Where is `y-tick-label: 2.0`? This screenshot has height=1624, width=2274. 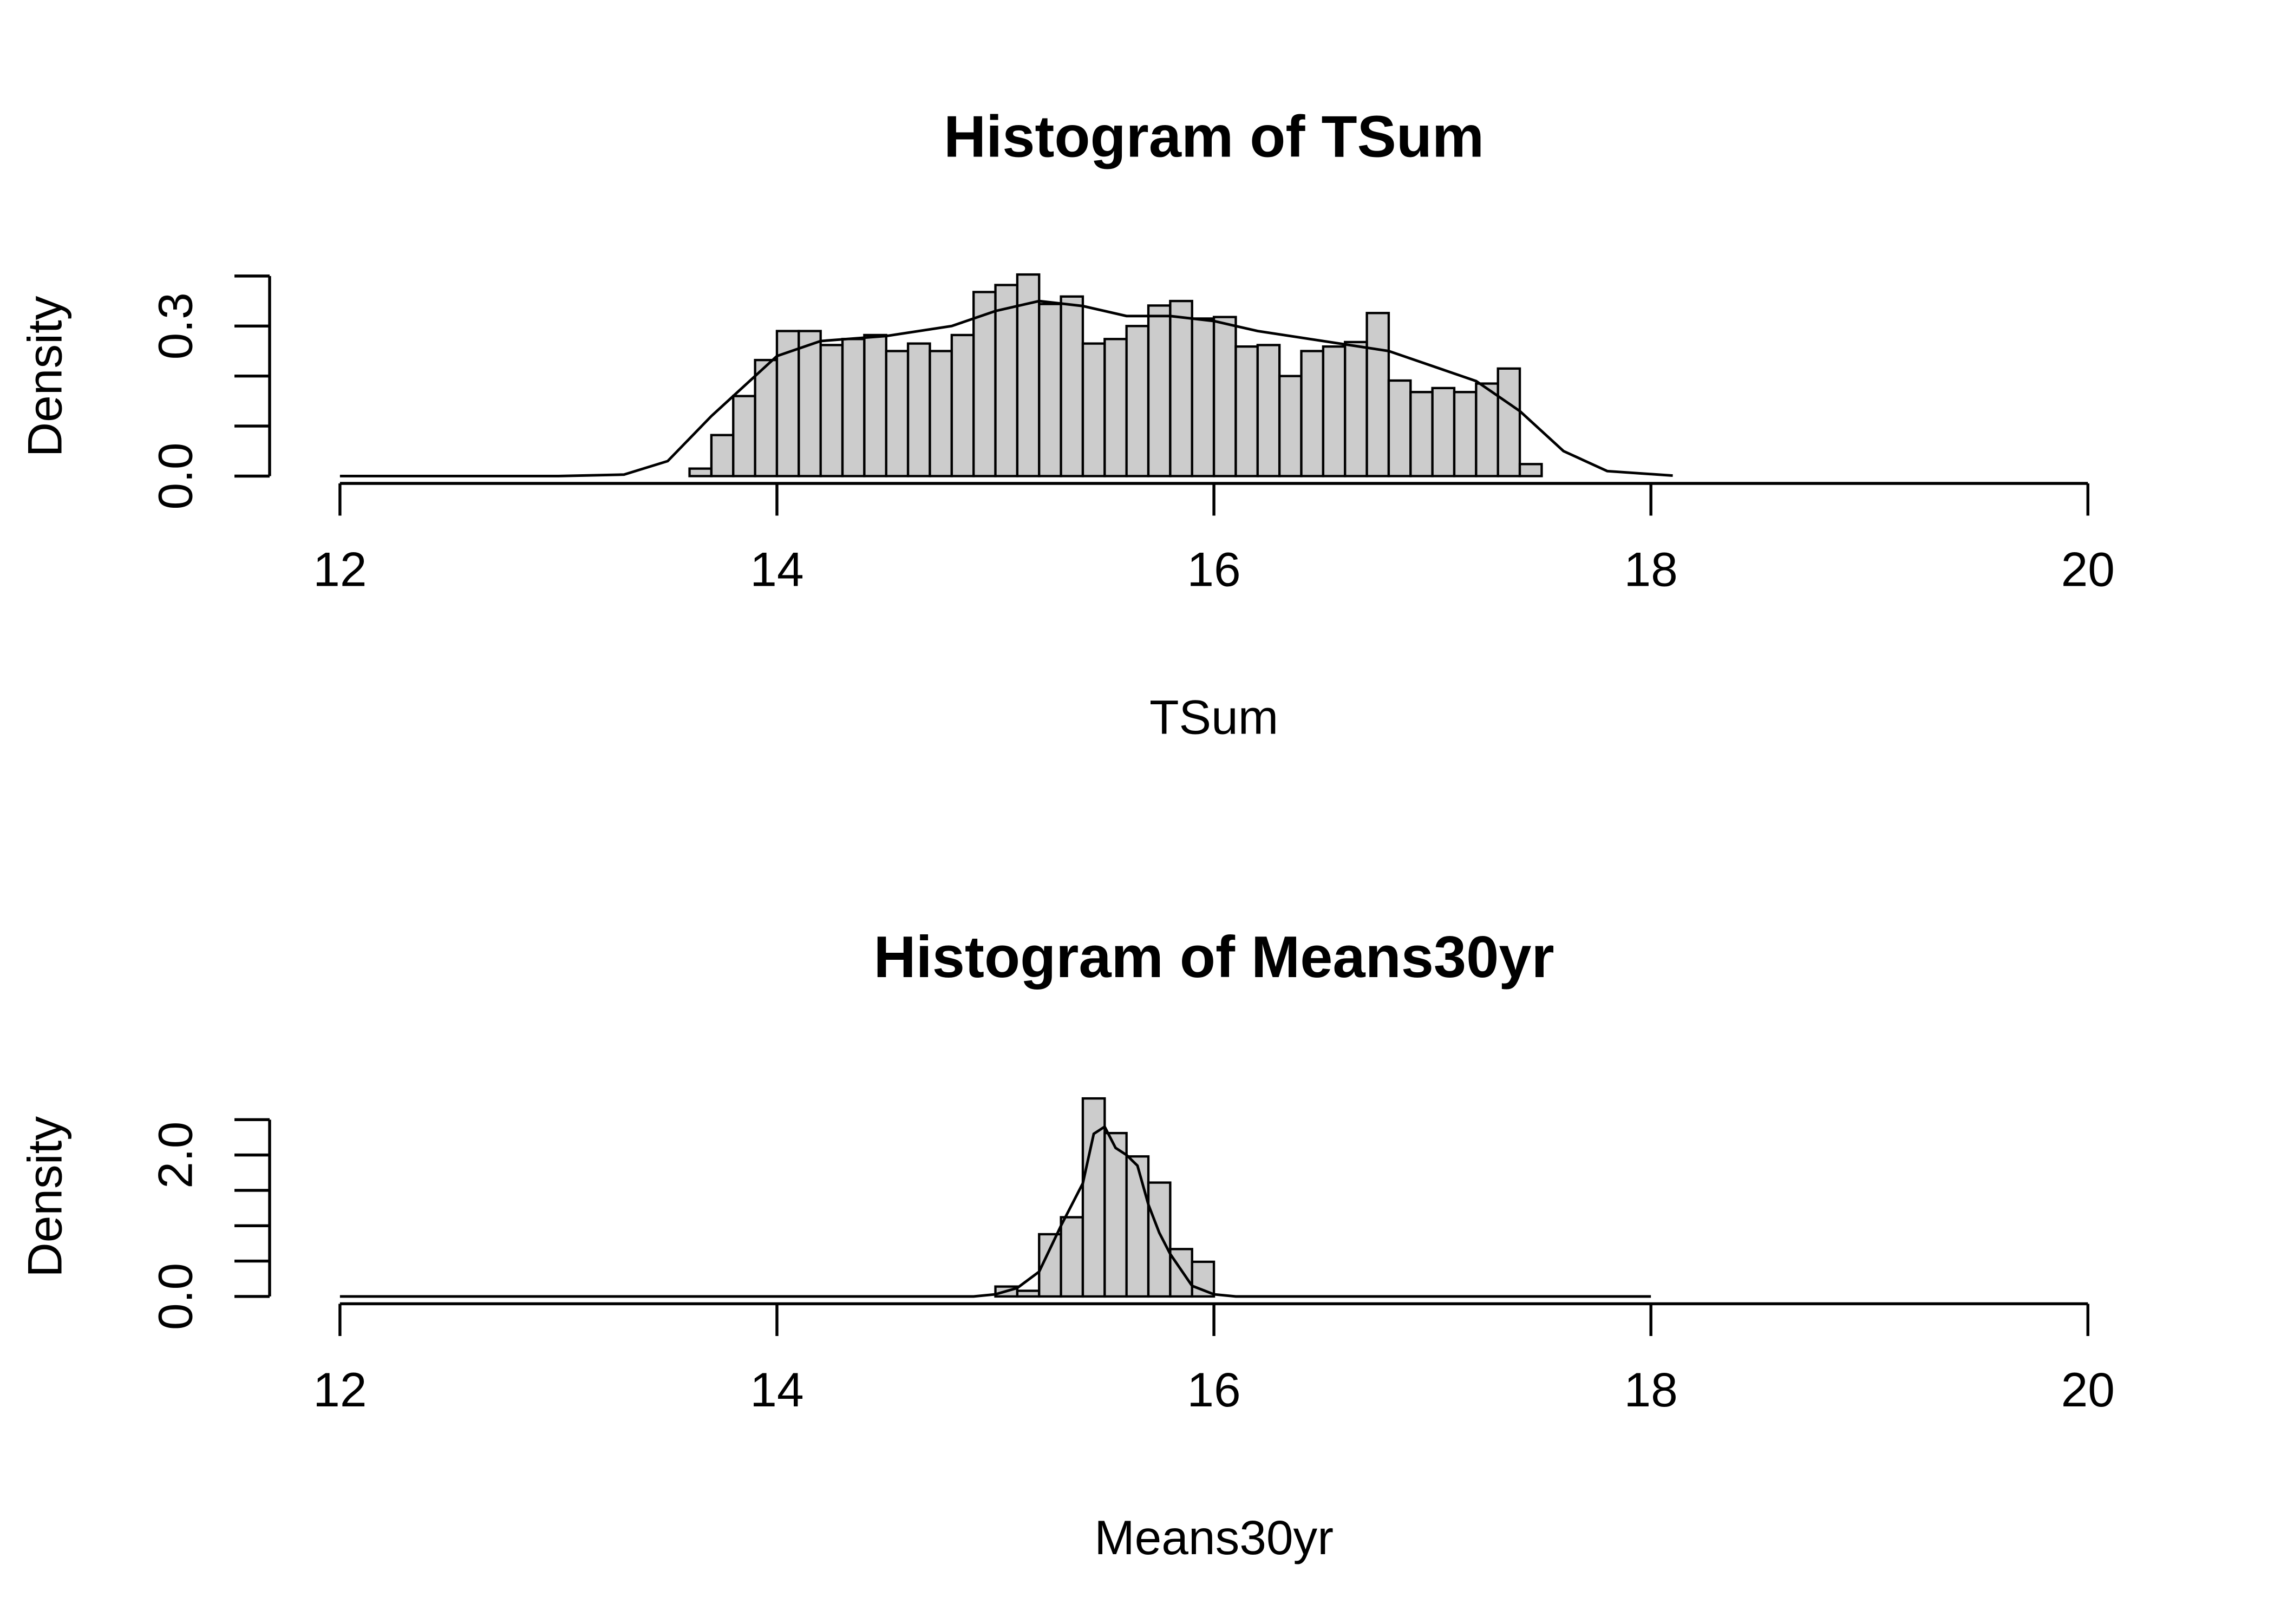 y-tick-label: 2.0 is located at coordinates (175, 1155).